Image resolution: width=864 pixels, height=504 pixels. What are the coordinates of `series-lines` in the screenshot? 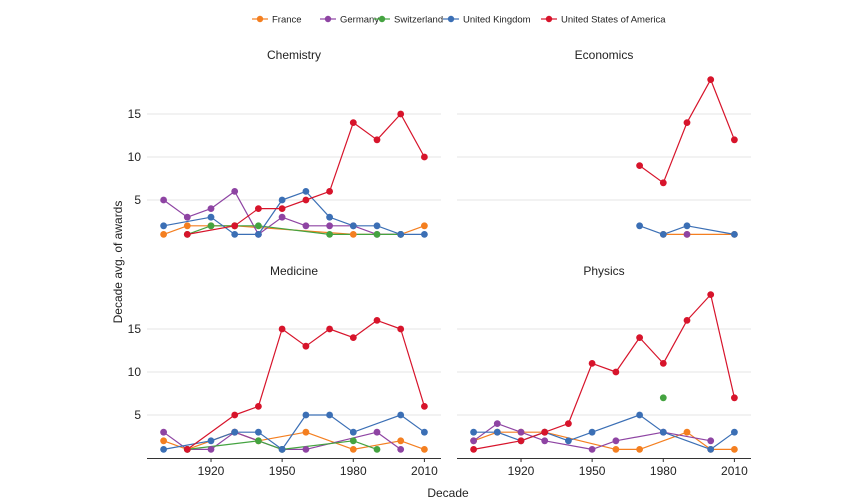 It's located at (294, 174).